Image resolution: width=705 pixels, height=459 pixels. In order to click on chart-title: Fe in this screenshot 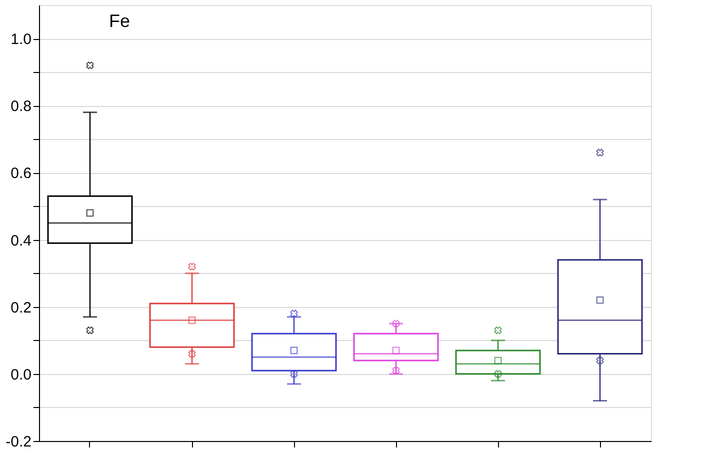, I will do `click(119, 21)`.